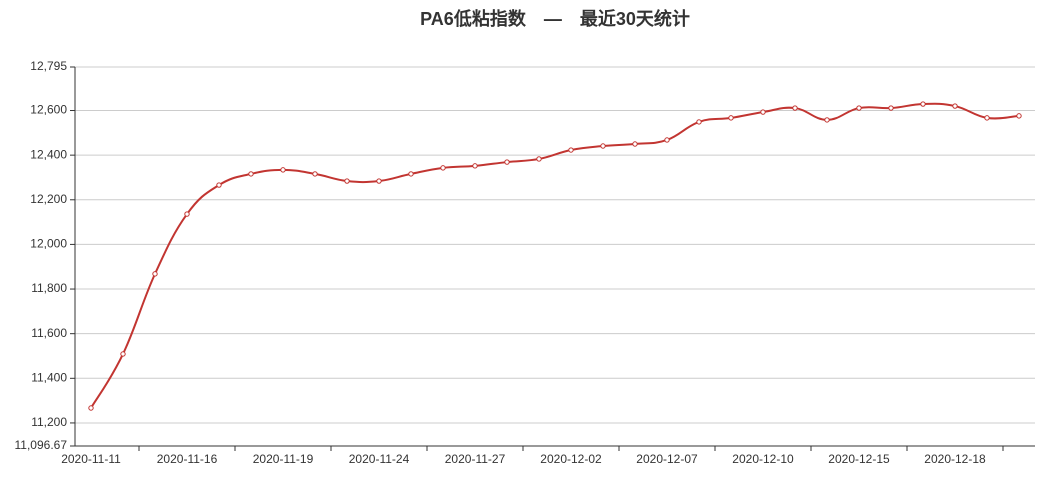  What do you see at coordinates (859, 459) in the screenshot?
I see `x-tick-label: 2020-12-15` at bounding box center [859, 459].